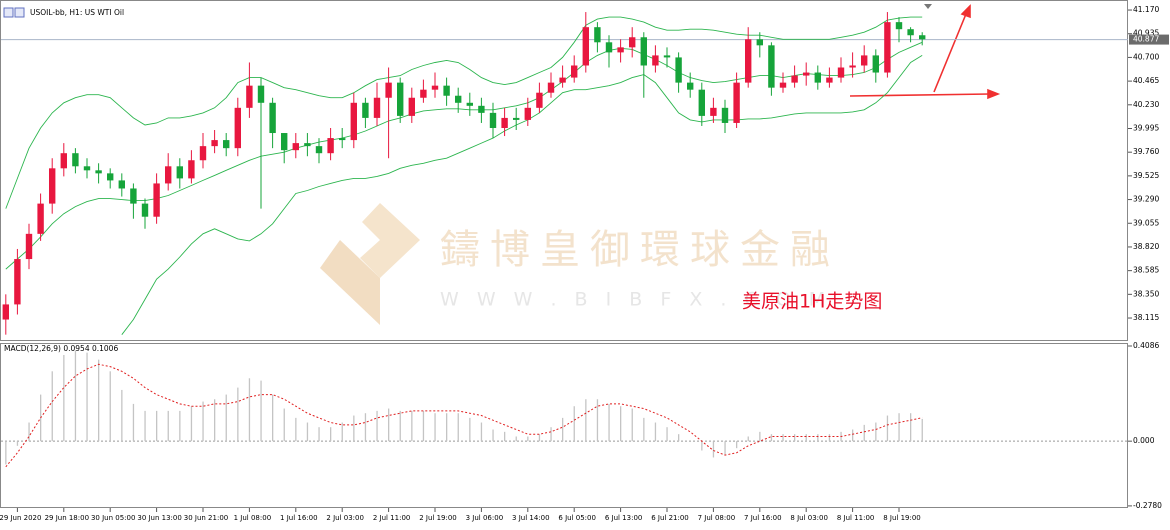  Describe the element at coordinates (113, 518) in the screenshot. I see `x-tick-label: 30 Jun 05:00` at that location.